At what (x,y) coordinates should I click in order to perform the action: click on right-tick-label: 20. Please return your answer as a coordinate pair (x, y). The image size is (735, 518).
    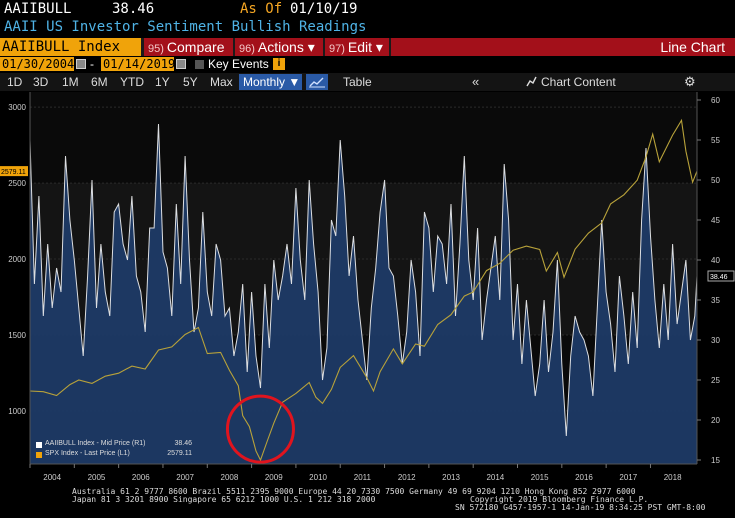
    Looking at the image, I should click on (715, 420).